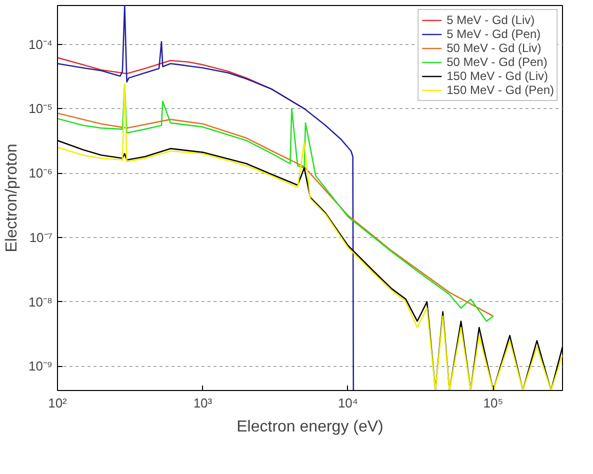 The height and width of the screenshot is (474, 593). Describe the element at coordinates (203, 403) in the screenshot. I see `x-tick-label: 10³` at that location.